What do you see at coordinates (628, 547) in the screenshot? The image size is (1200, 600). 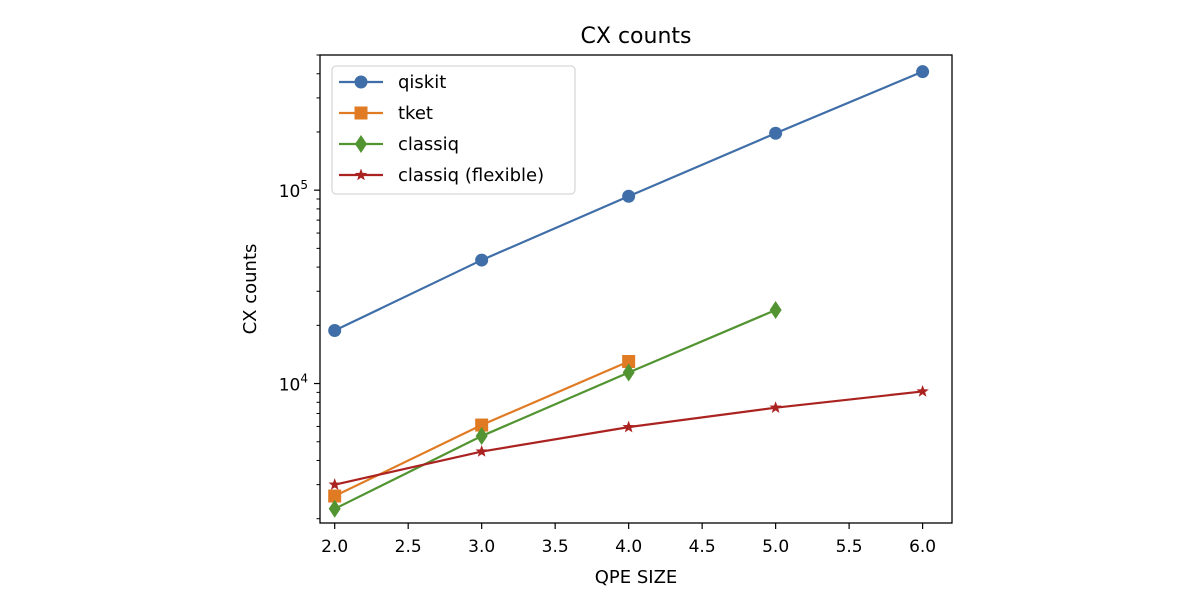 I see `x-tick-label: 4.0` at bounding box center [628, 547].